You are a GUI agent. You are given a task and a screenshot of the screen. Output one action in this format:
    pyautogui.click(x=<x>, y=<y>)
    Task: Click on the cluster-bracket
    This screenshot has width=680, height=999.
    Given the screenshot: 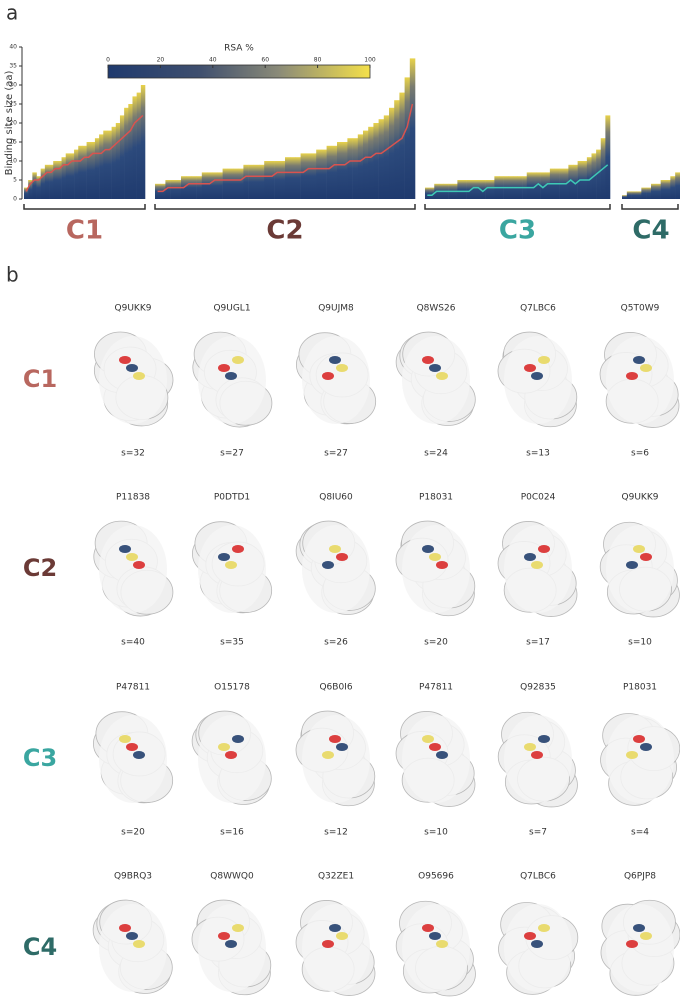 What is the action you would take?
    pyautogui.click(x=517, y=207)
    